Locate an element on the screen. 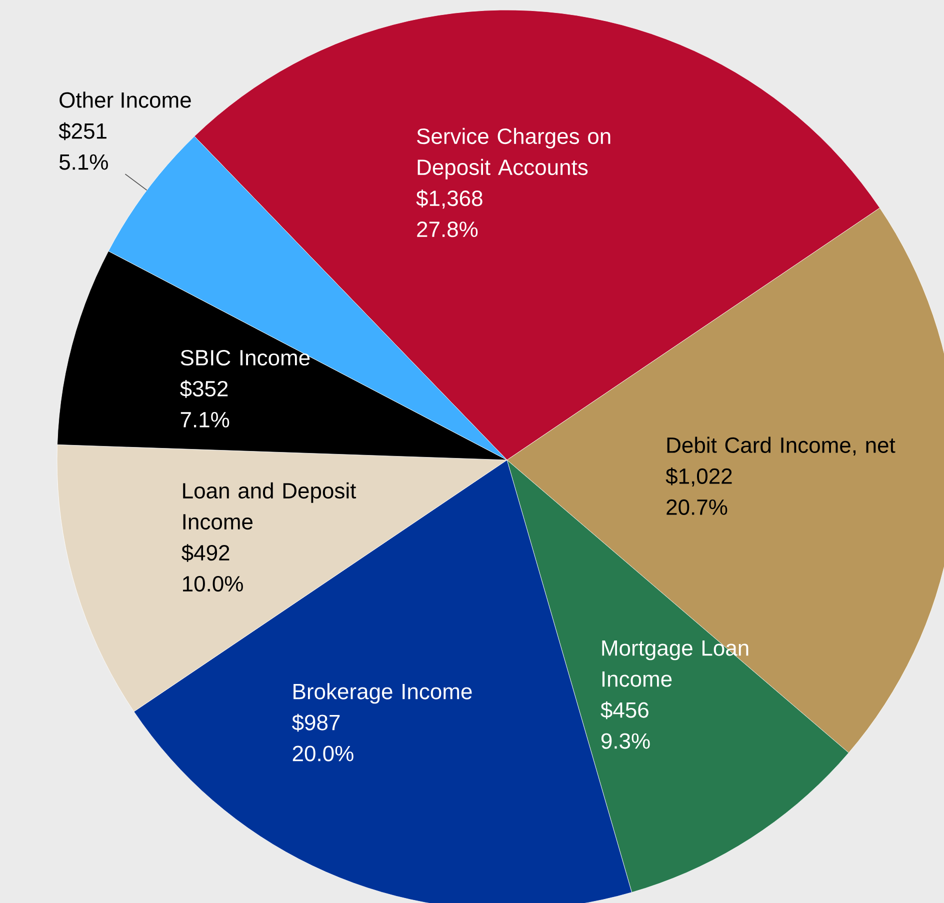 The height and width of the screenshot is (903, 944). data-label: $1,022 is located at coordinates (699, 477).